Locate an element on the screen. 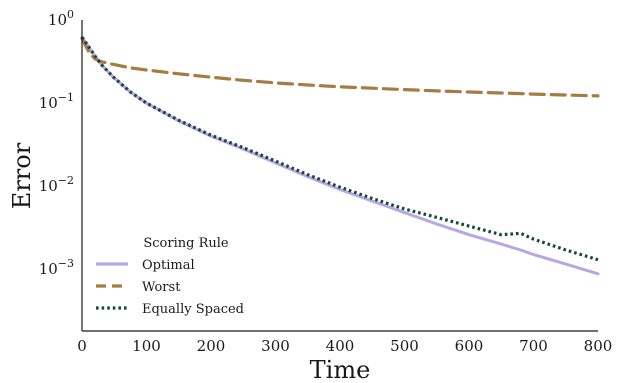 This screenshot has width=618, height=383. x-tick-label: 0 is located at coordinates (82, 346).